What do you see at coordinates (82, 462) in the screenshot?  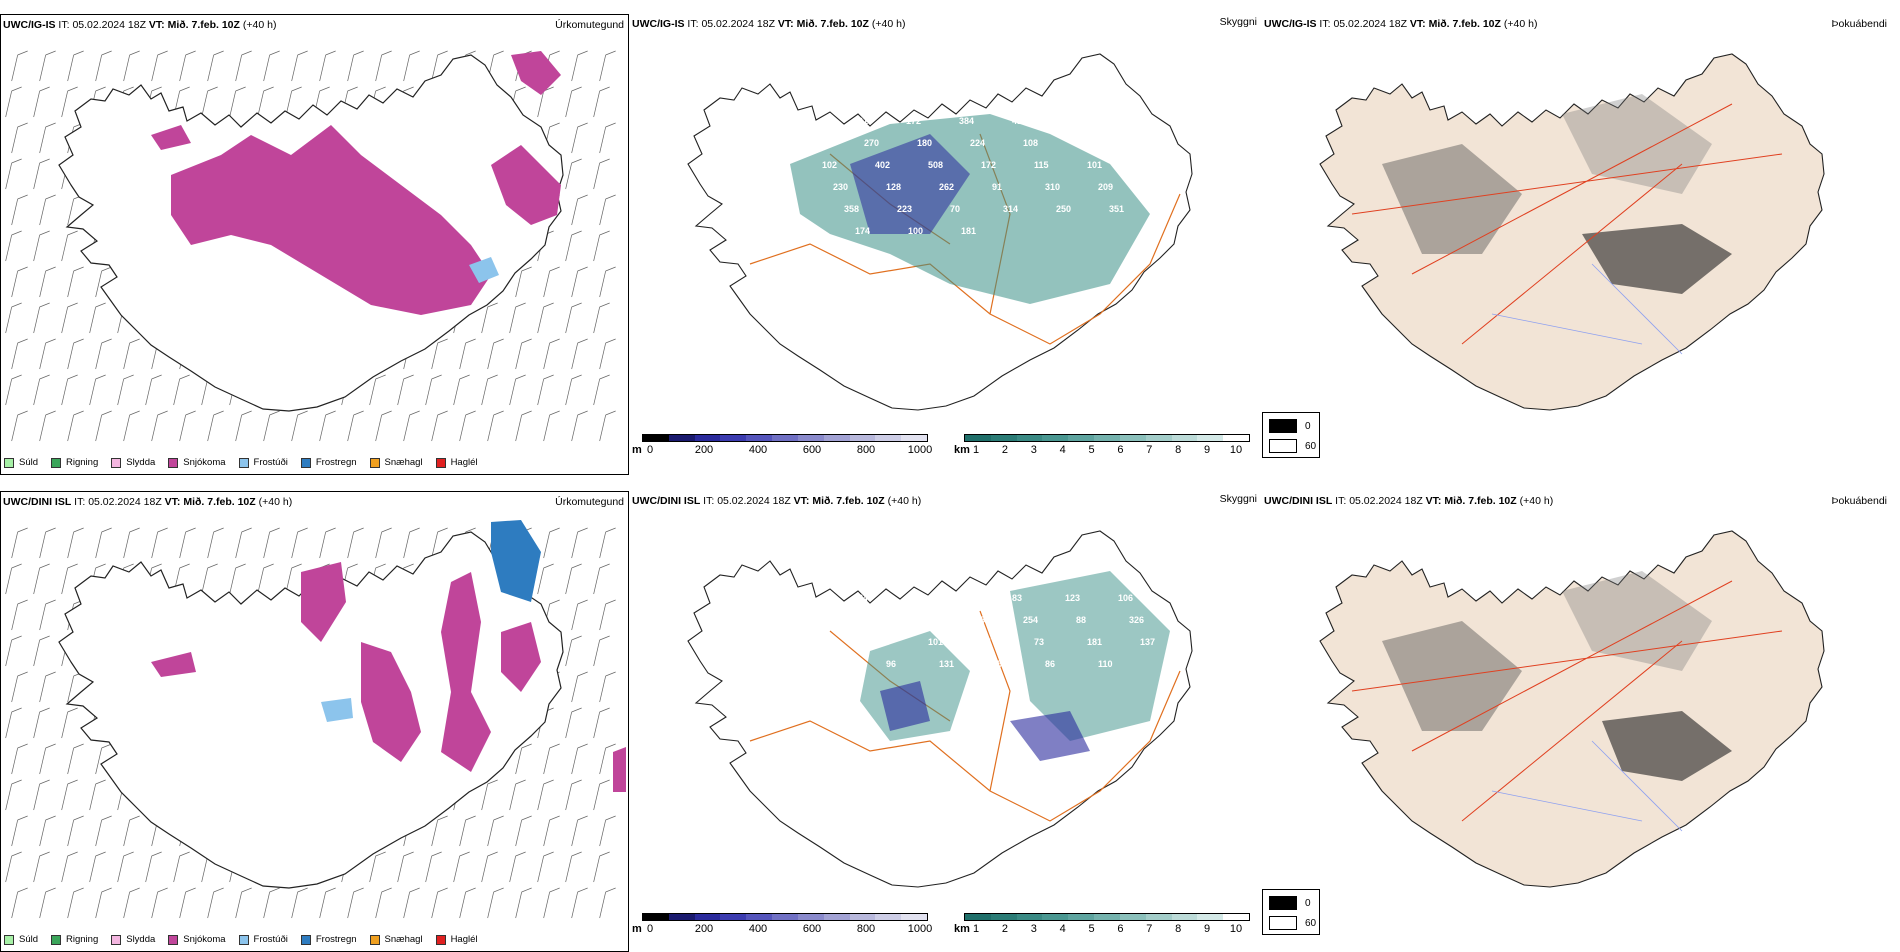 I see `legend-label: Rigning` at bounding box center [82, 462].